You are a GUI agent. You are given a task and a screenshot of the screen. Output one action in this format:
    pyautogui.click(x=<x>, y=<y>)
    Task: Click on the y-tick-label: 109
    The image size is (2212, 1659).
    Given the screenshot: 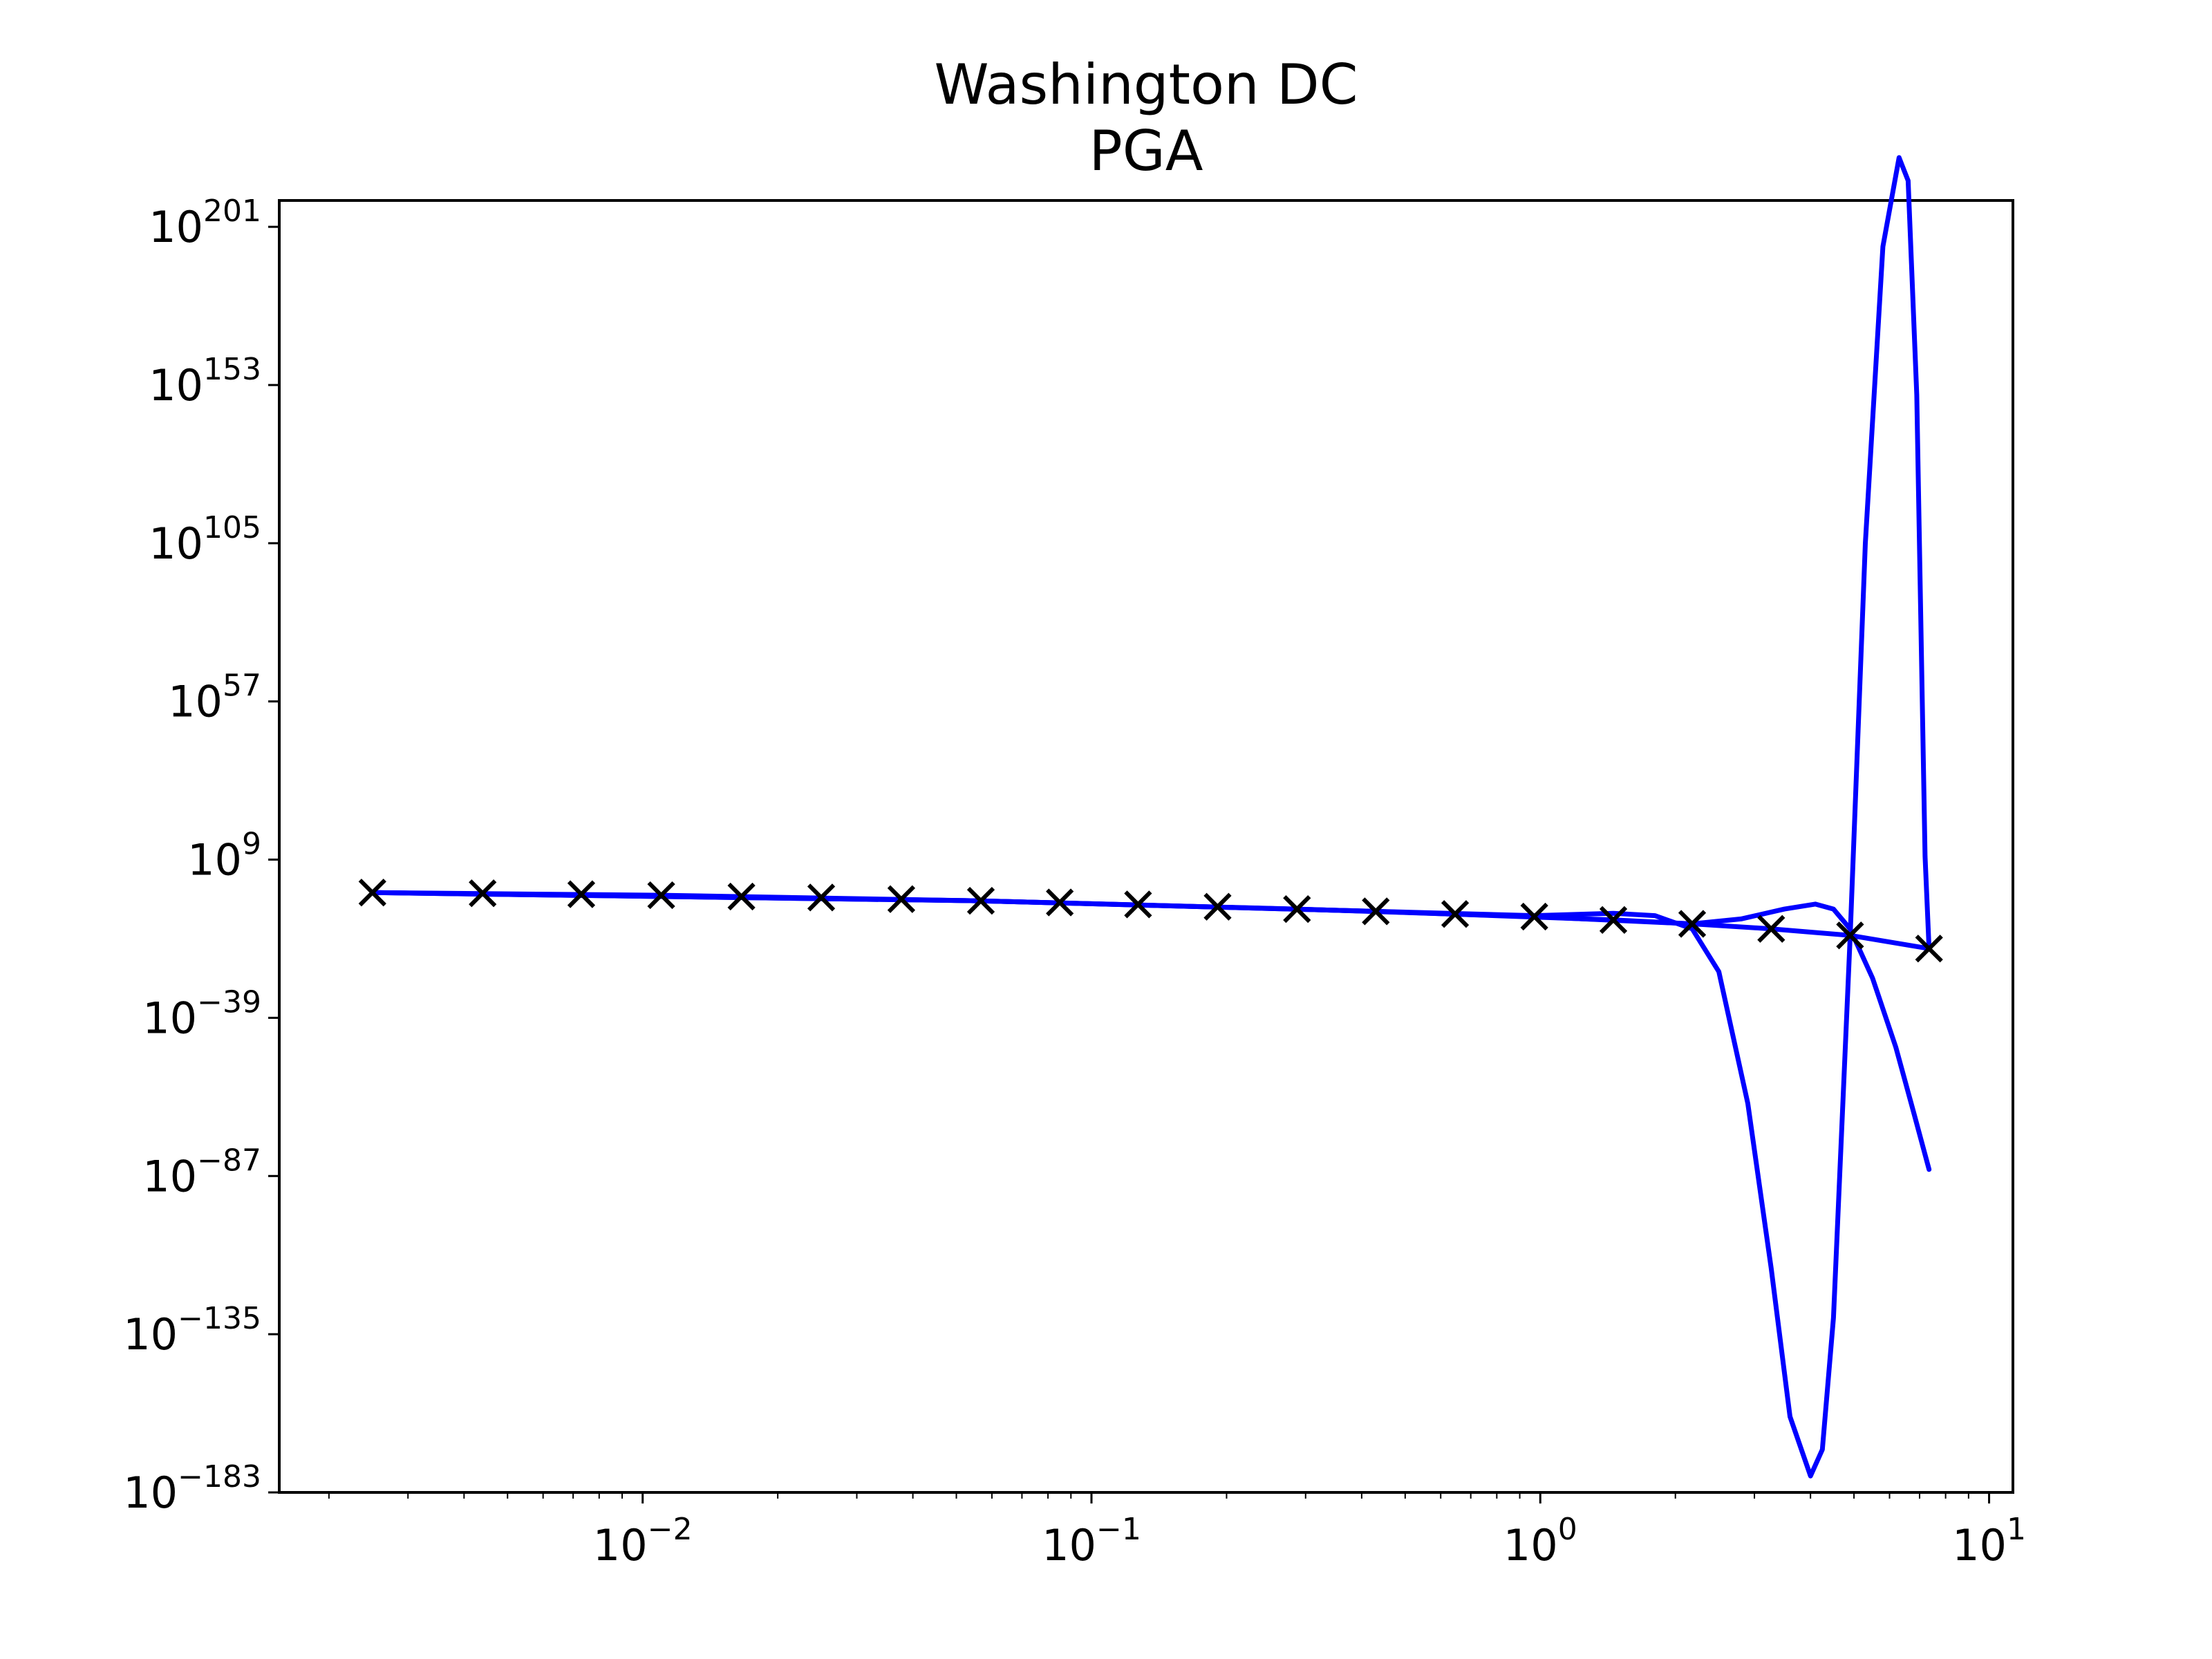 What is the action you would take?
    pyautogui.click(x=224, y=856)
    